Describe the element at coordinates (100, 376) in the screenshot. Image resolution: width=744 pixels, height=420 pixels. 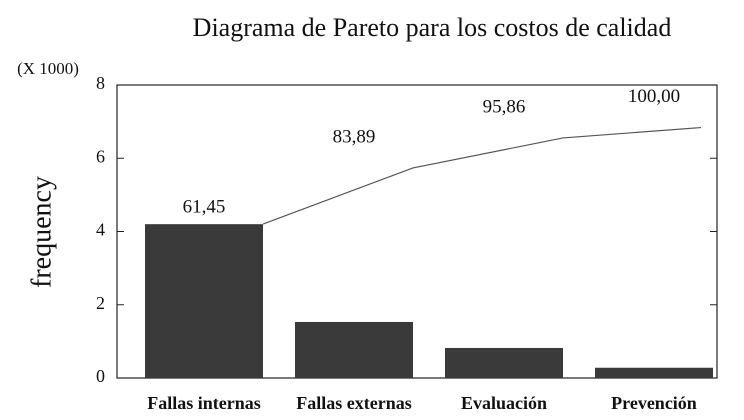
I see `y-tick-label: 0` at that location.